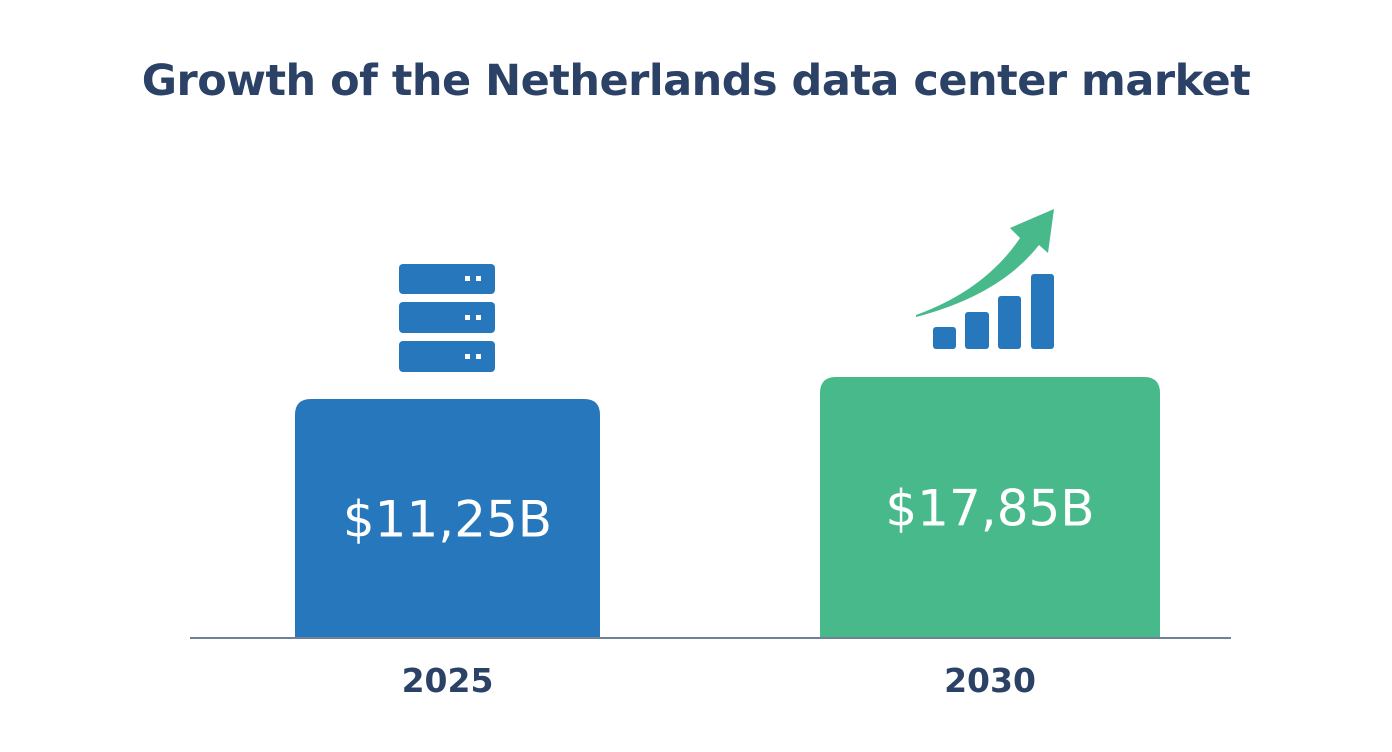  I want to click on server-icon, so click(447, 318).